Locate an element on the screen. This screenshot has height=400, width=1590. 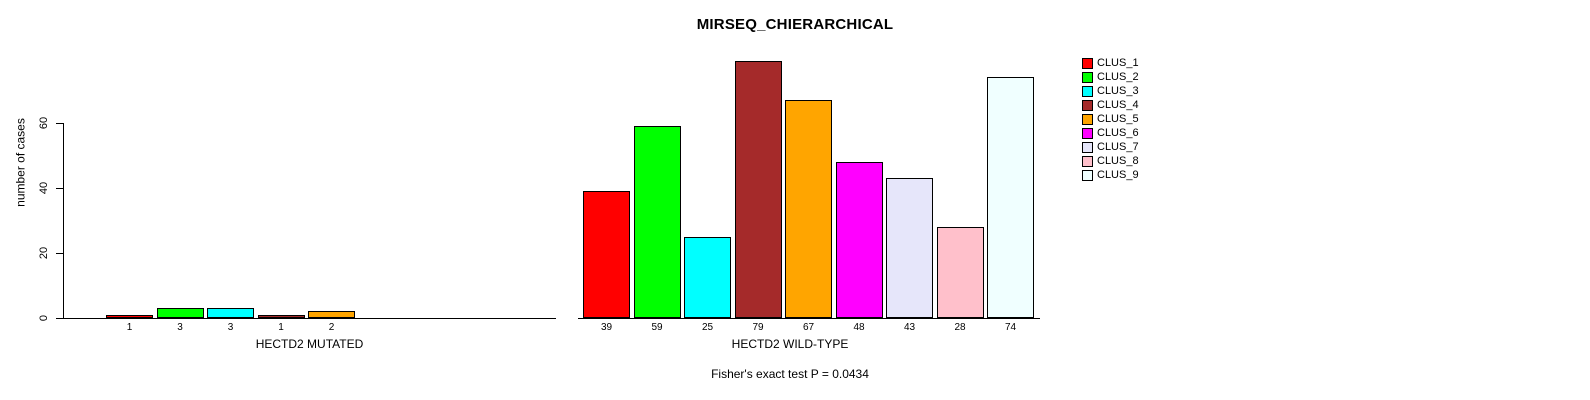
legend-item-CLUS_9: CLUS_9 is located at coordinates (1110, 175).